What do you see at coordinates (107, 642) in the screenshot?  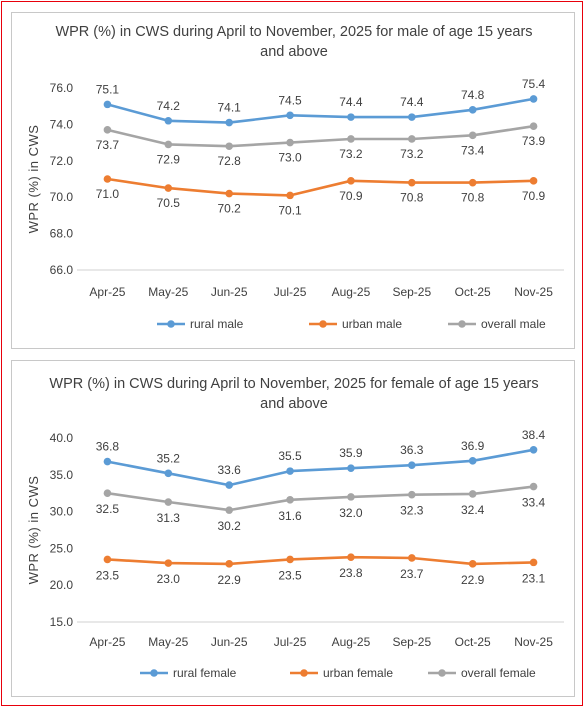 I see `x-tick-label: Apr-25` at bounding box center [107, 642].